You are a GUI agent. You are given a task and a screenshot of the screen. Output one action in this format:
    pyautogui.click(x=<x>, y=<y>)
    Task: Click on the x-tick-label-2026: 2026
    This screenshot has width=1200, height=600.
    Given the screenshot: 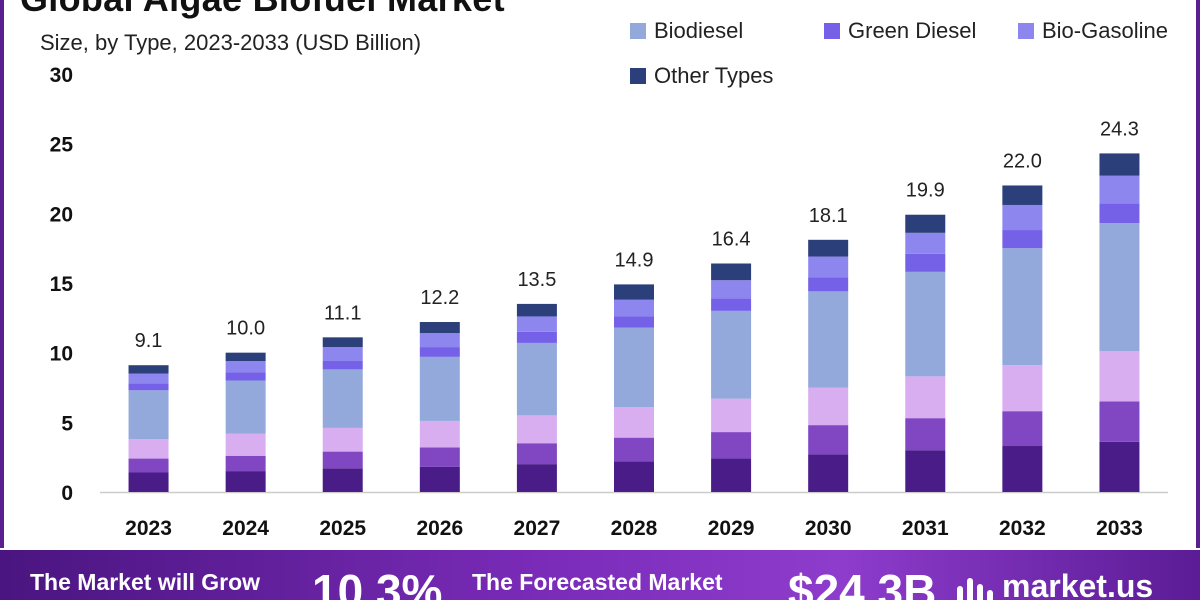 What is the action you would take?
    pyautogui.click(x=439, y=528)
    